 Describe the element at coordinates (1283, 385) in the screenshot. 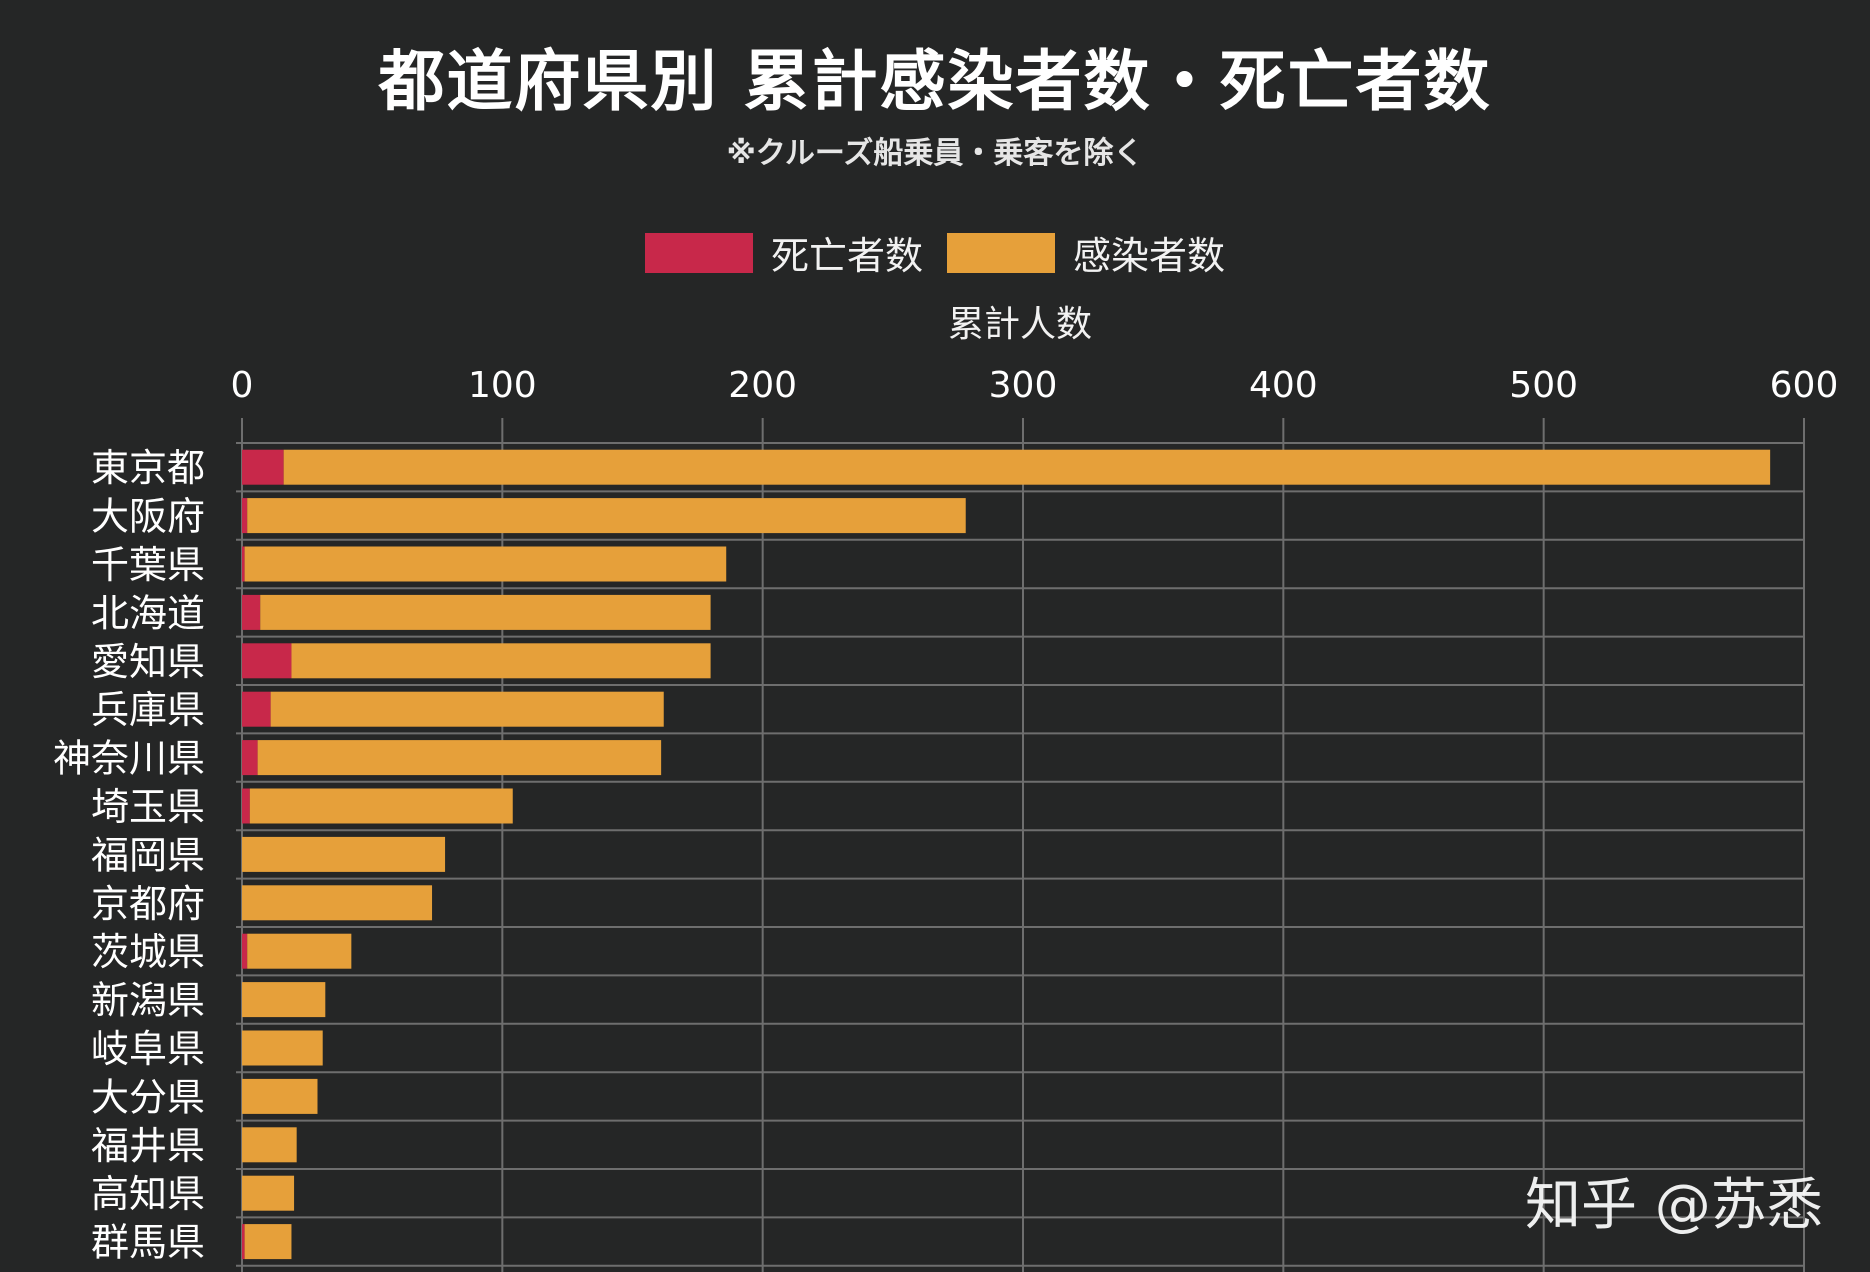

I see `x-tick-label-4: 400` at that location.